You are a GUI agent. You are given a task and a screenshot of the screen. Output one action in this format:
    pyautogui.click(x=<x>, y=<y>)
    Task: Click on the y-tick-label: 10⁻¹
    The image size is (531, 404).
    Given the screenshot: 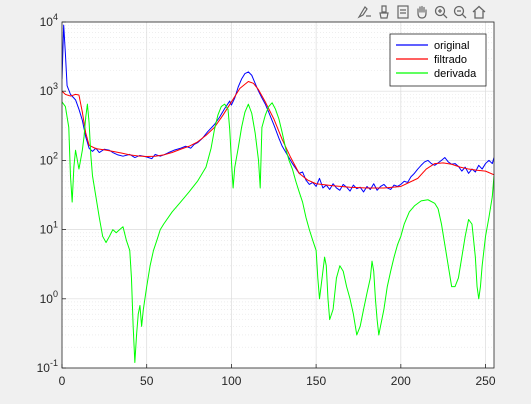 What is the action you would take?
    pyautogui.click(x=47, y=366)
    